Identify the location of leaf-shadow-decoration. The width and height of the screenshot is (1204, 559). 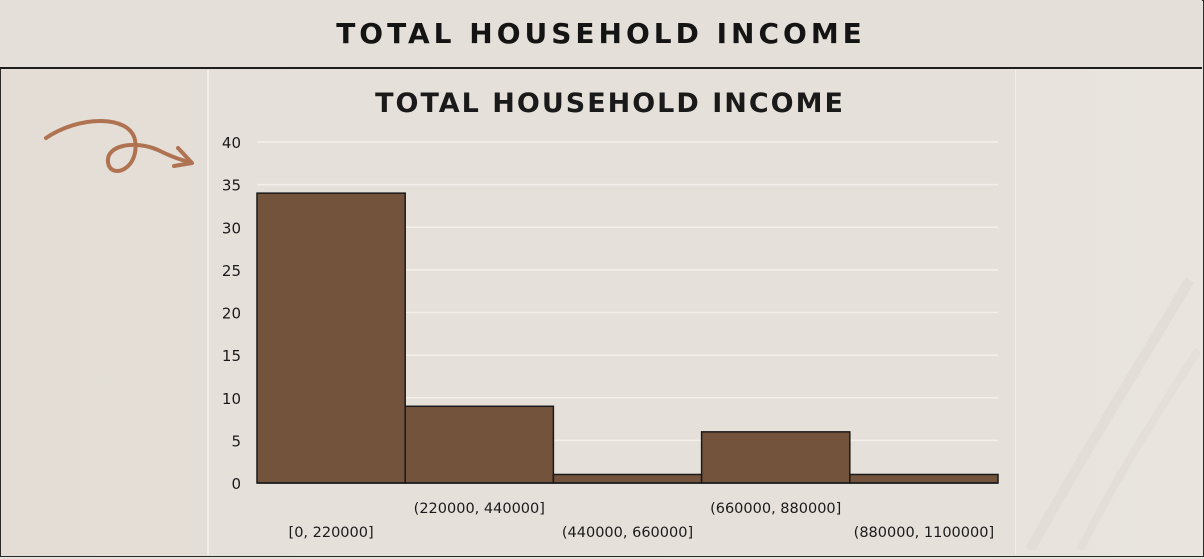
(1112, 413).